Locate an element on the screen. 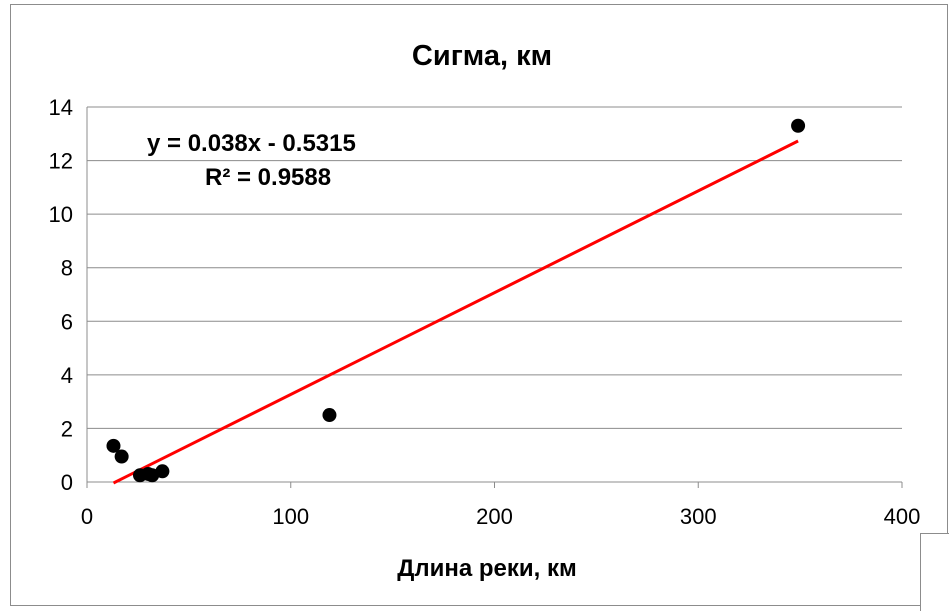 The width and height of the screenshot is (951, 612). y-tick-label: 12 is located at coordinates (61, 161).